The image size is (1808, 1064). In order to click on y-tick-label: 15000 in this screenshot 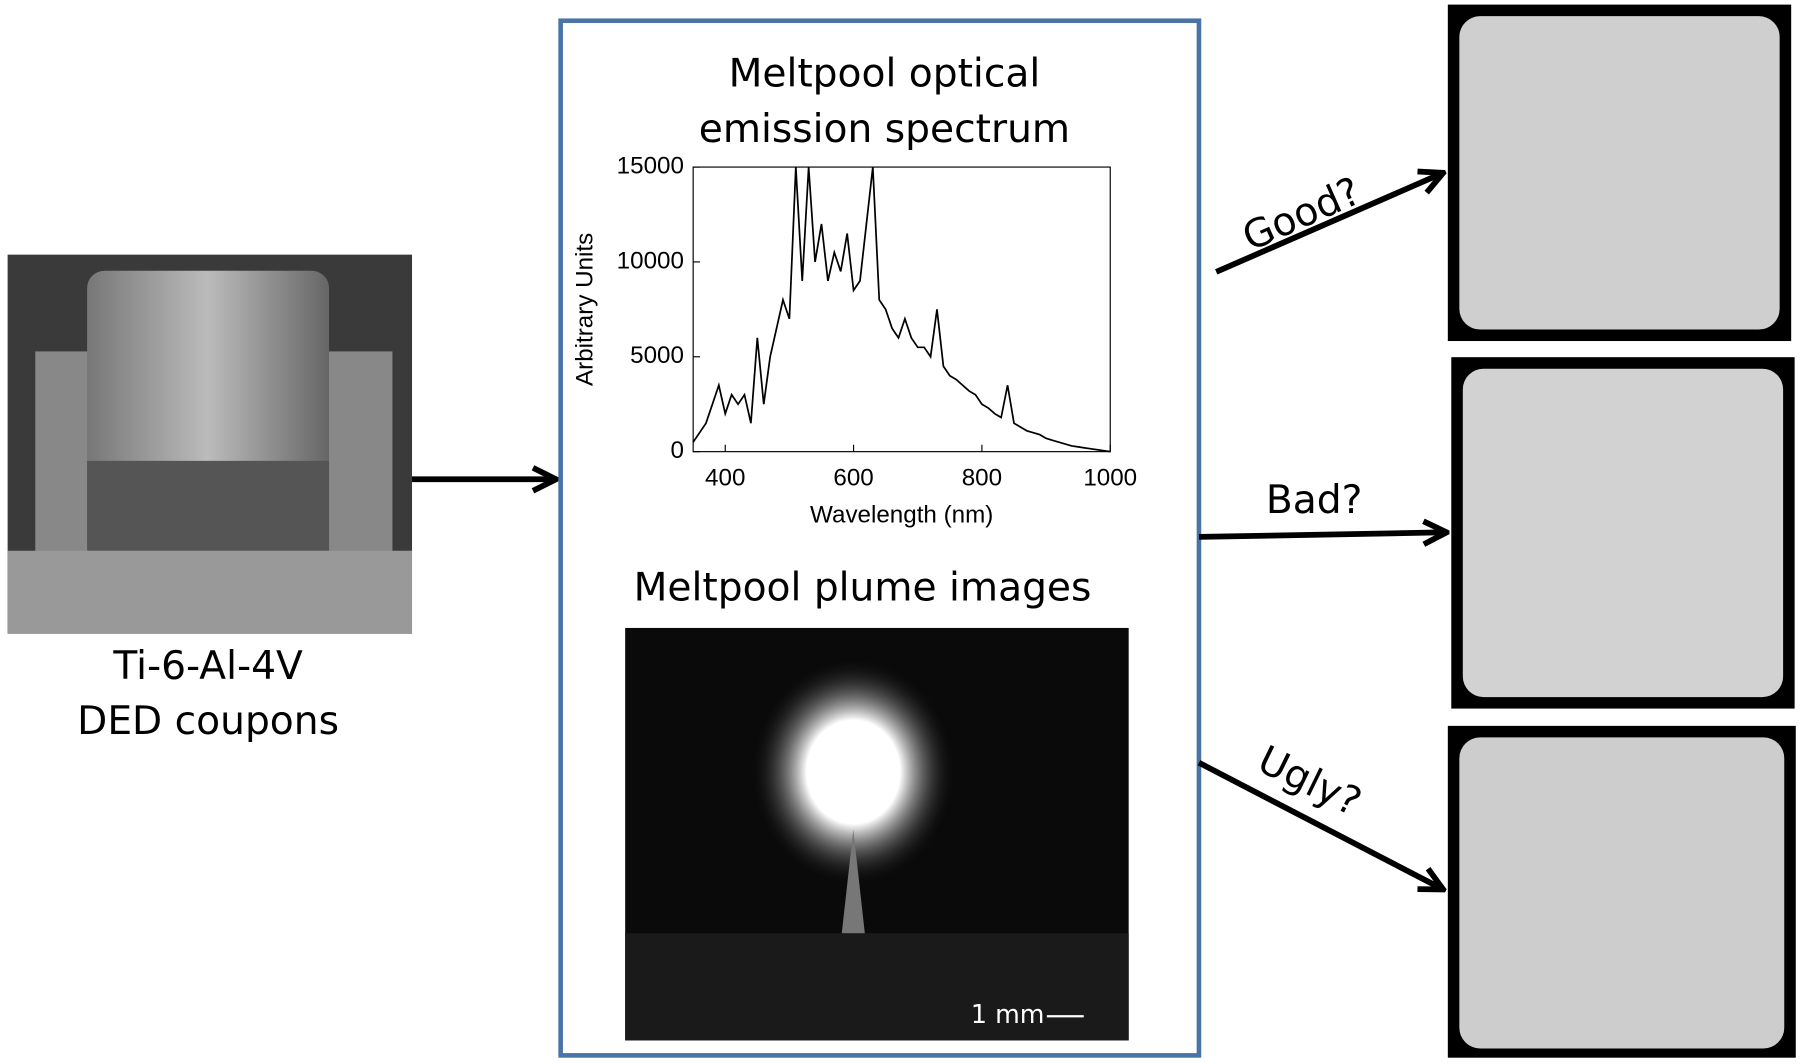, I will do `click(650, 165)`.